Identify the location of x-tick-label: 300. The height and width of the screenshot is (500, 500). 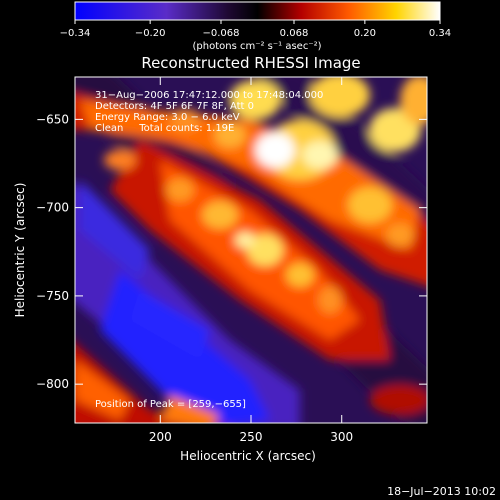
(341, 437).